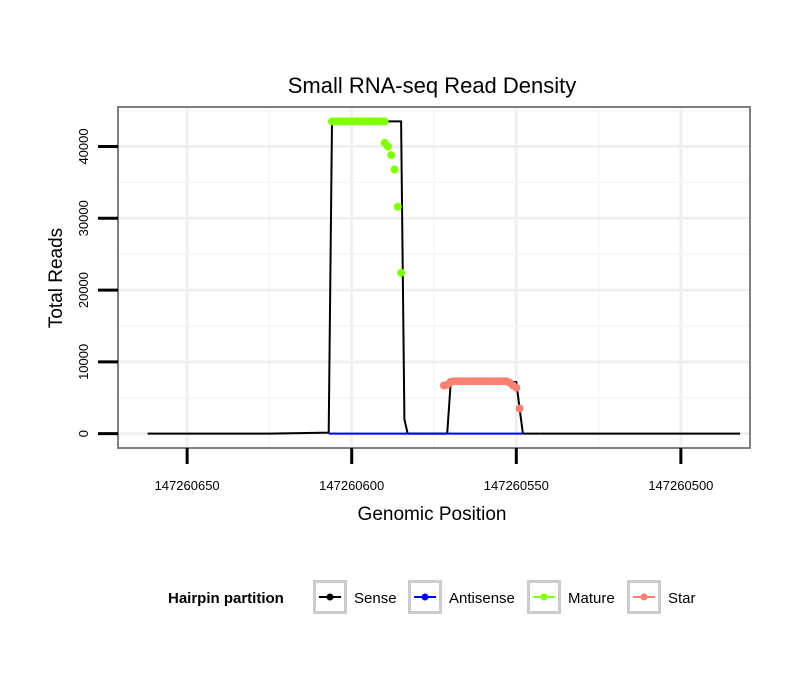 The image size is (810, 690). I want to click on x-tick-label: 147260650, so click(187, 485).